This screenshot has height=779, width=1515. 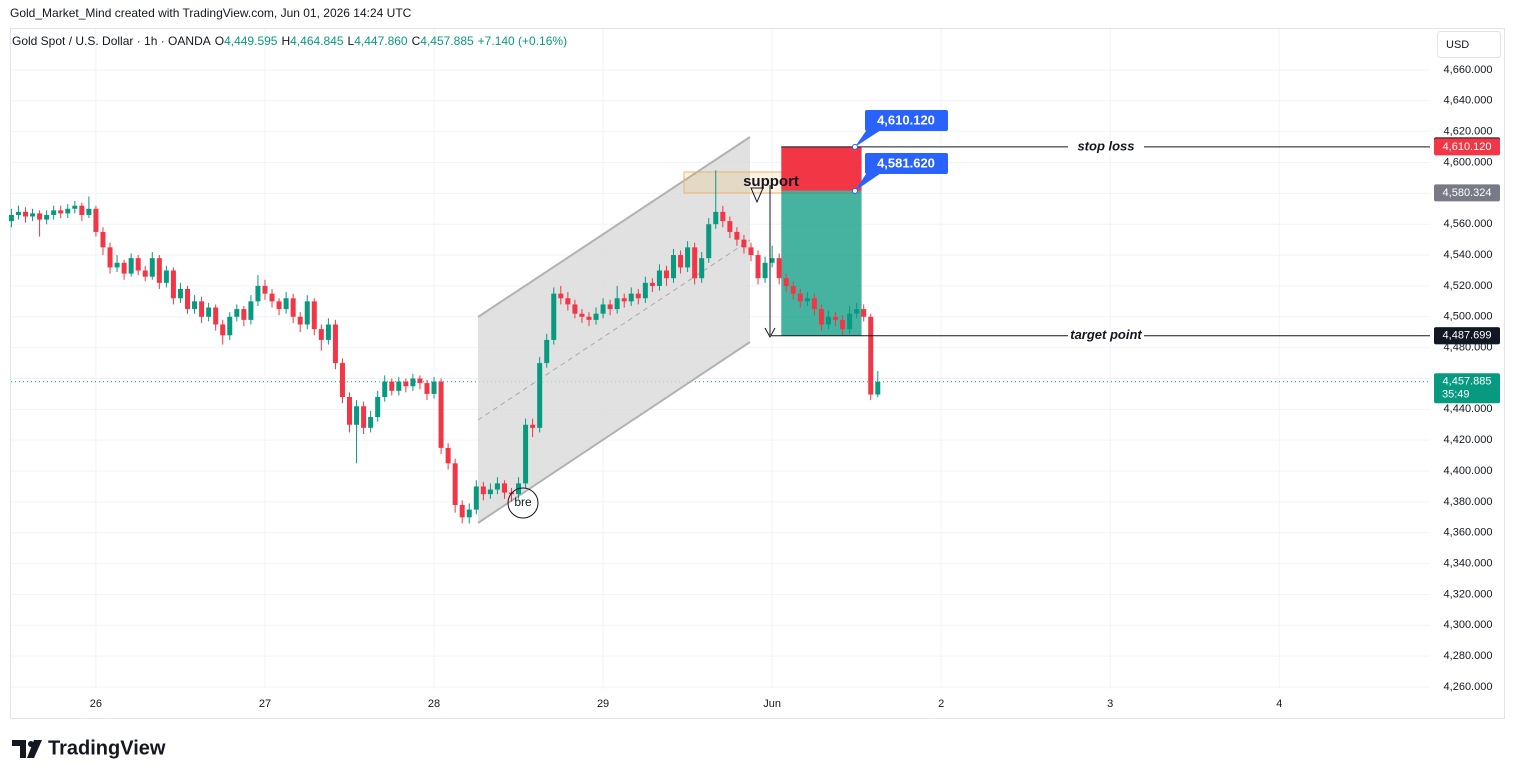 I want to click on y-tick-label: 4,520.000, so click(x=1468, y=286).